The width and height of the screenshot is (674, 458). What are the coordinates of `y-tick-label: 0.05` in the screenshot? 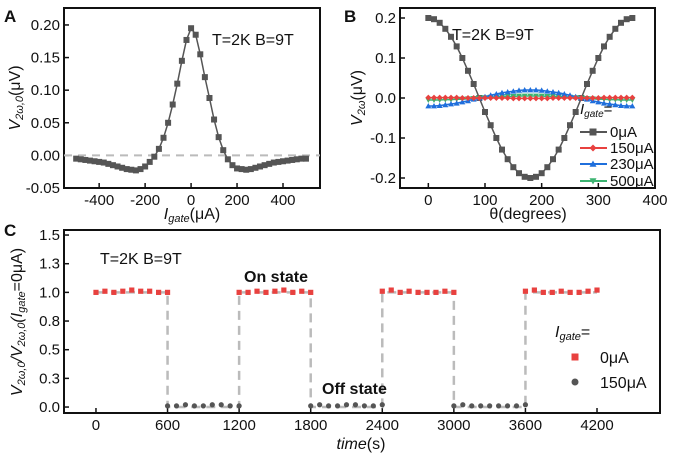 It's located at (45, 123).